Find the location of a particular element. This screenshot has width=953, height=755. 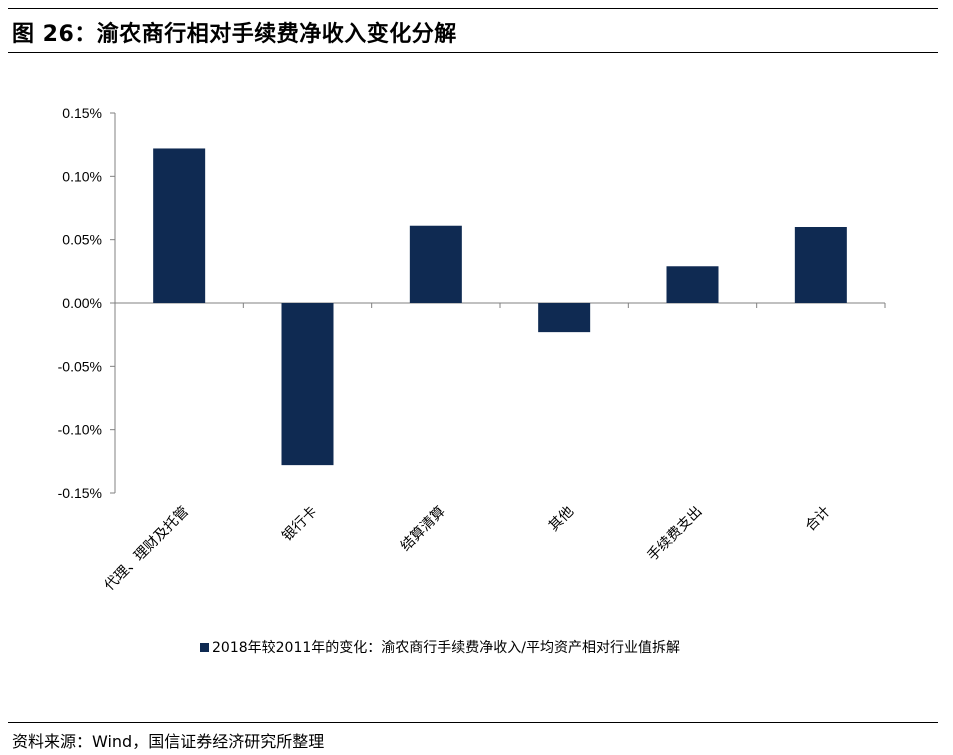

bottom-rule is located at coordinates (473, 722).